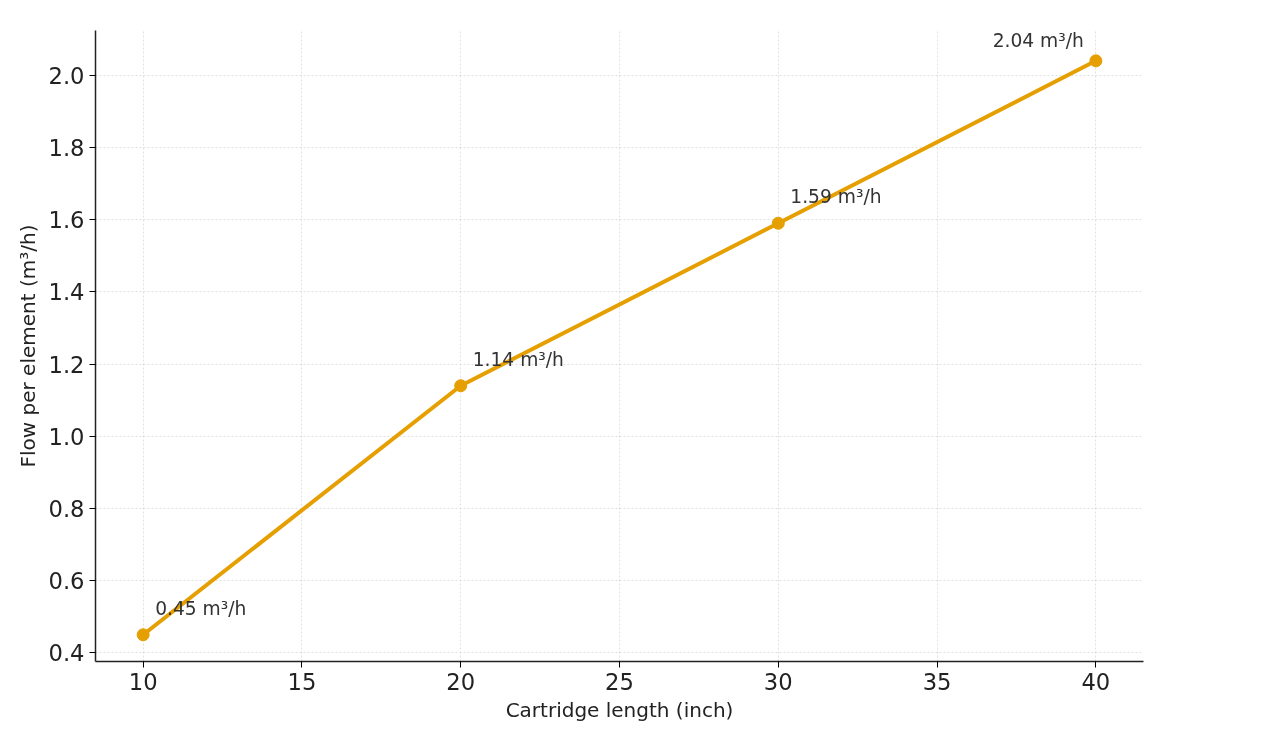 This screenshot has width=1263, height=731. What do you see at coordinates (1096, 681) in the screenshot?
I see `x-tick-label: 40` at bounding box center [1096, 681].